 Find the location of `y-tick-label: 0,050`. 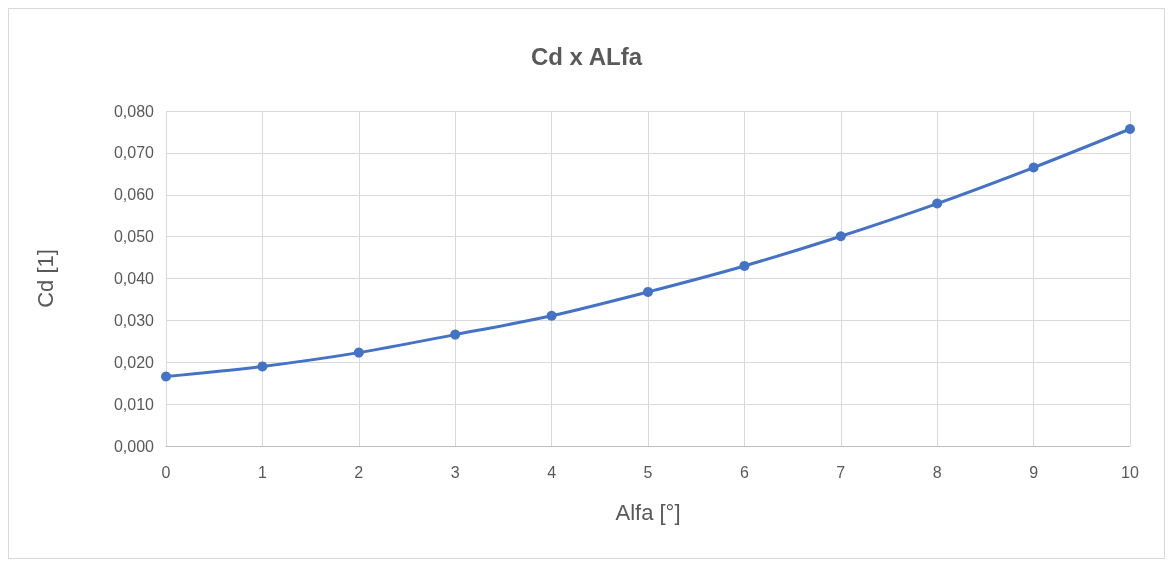

y-tick-label: 0,050 is located at coordinates (134, 237).